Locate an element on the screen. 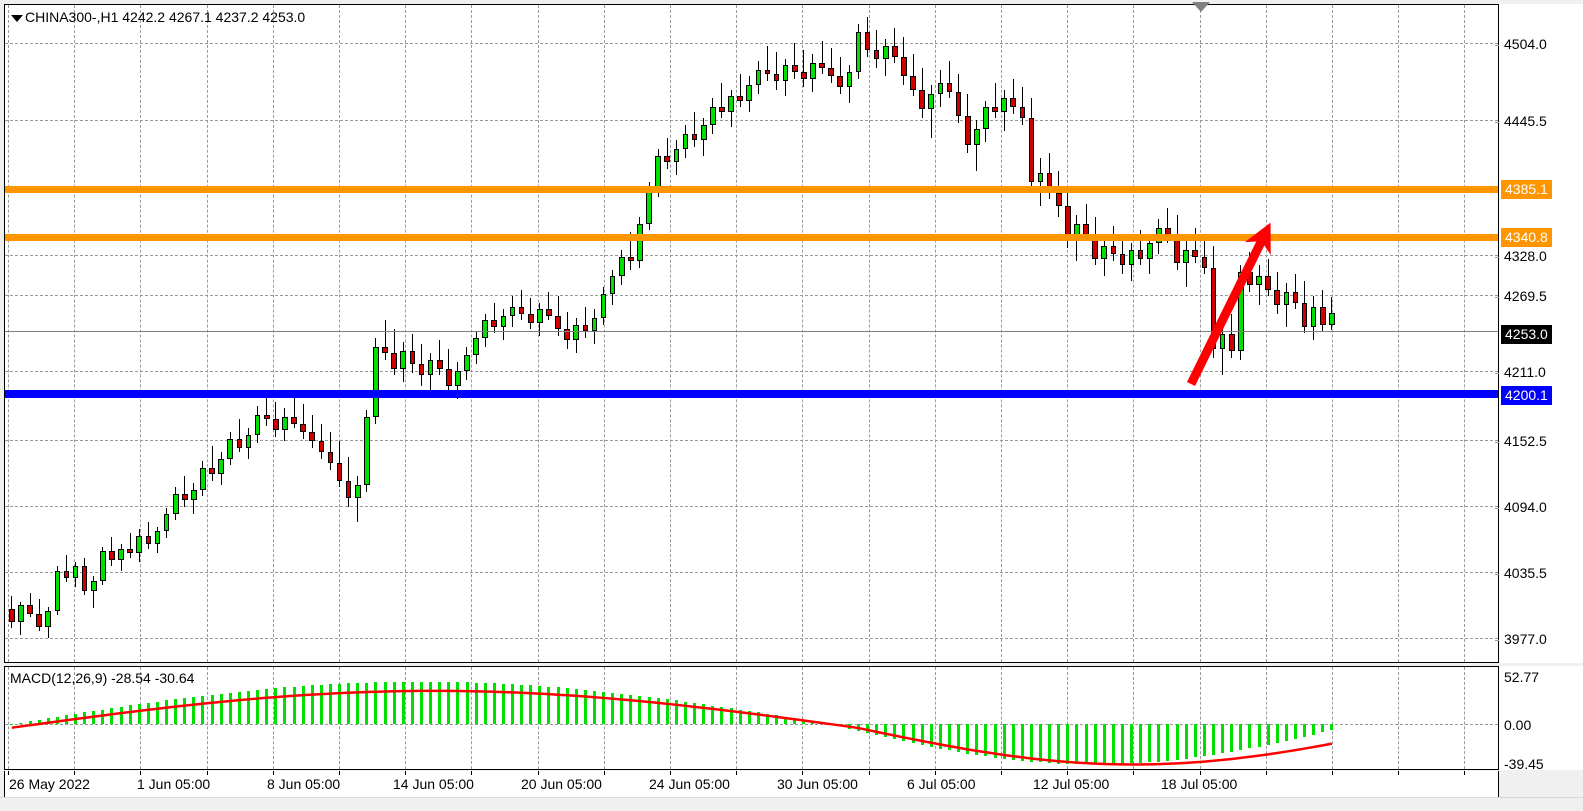 The width and height of the screenshot is (1583, 811). triangle-down-marker-icon is located at coordinates (1201, 7).